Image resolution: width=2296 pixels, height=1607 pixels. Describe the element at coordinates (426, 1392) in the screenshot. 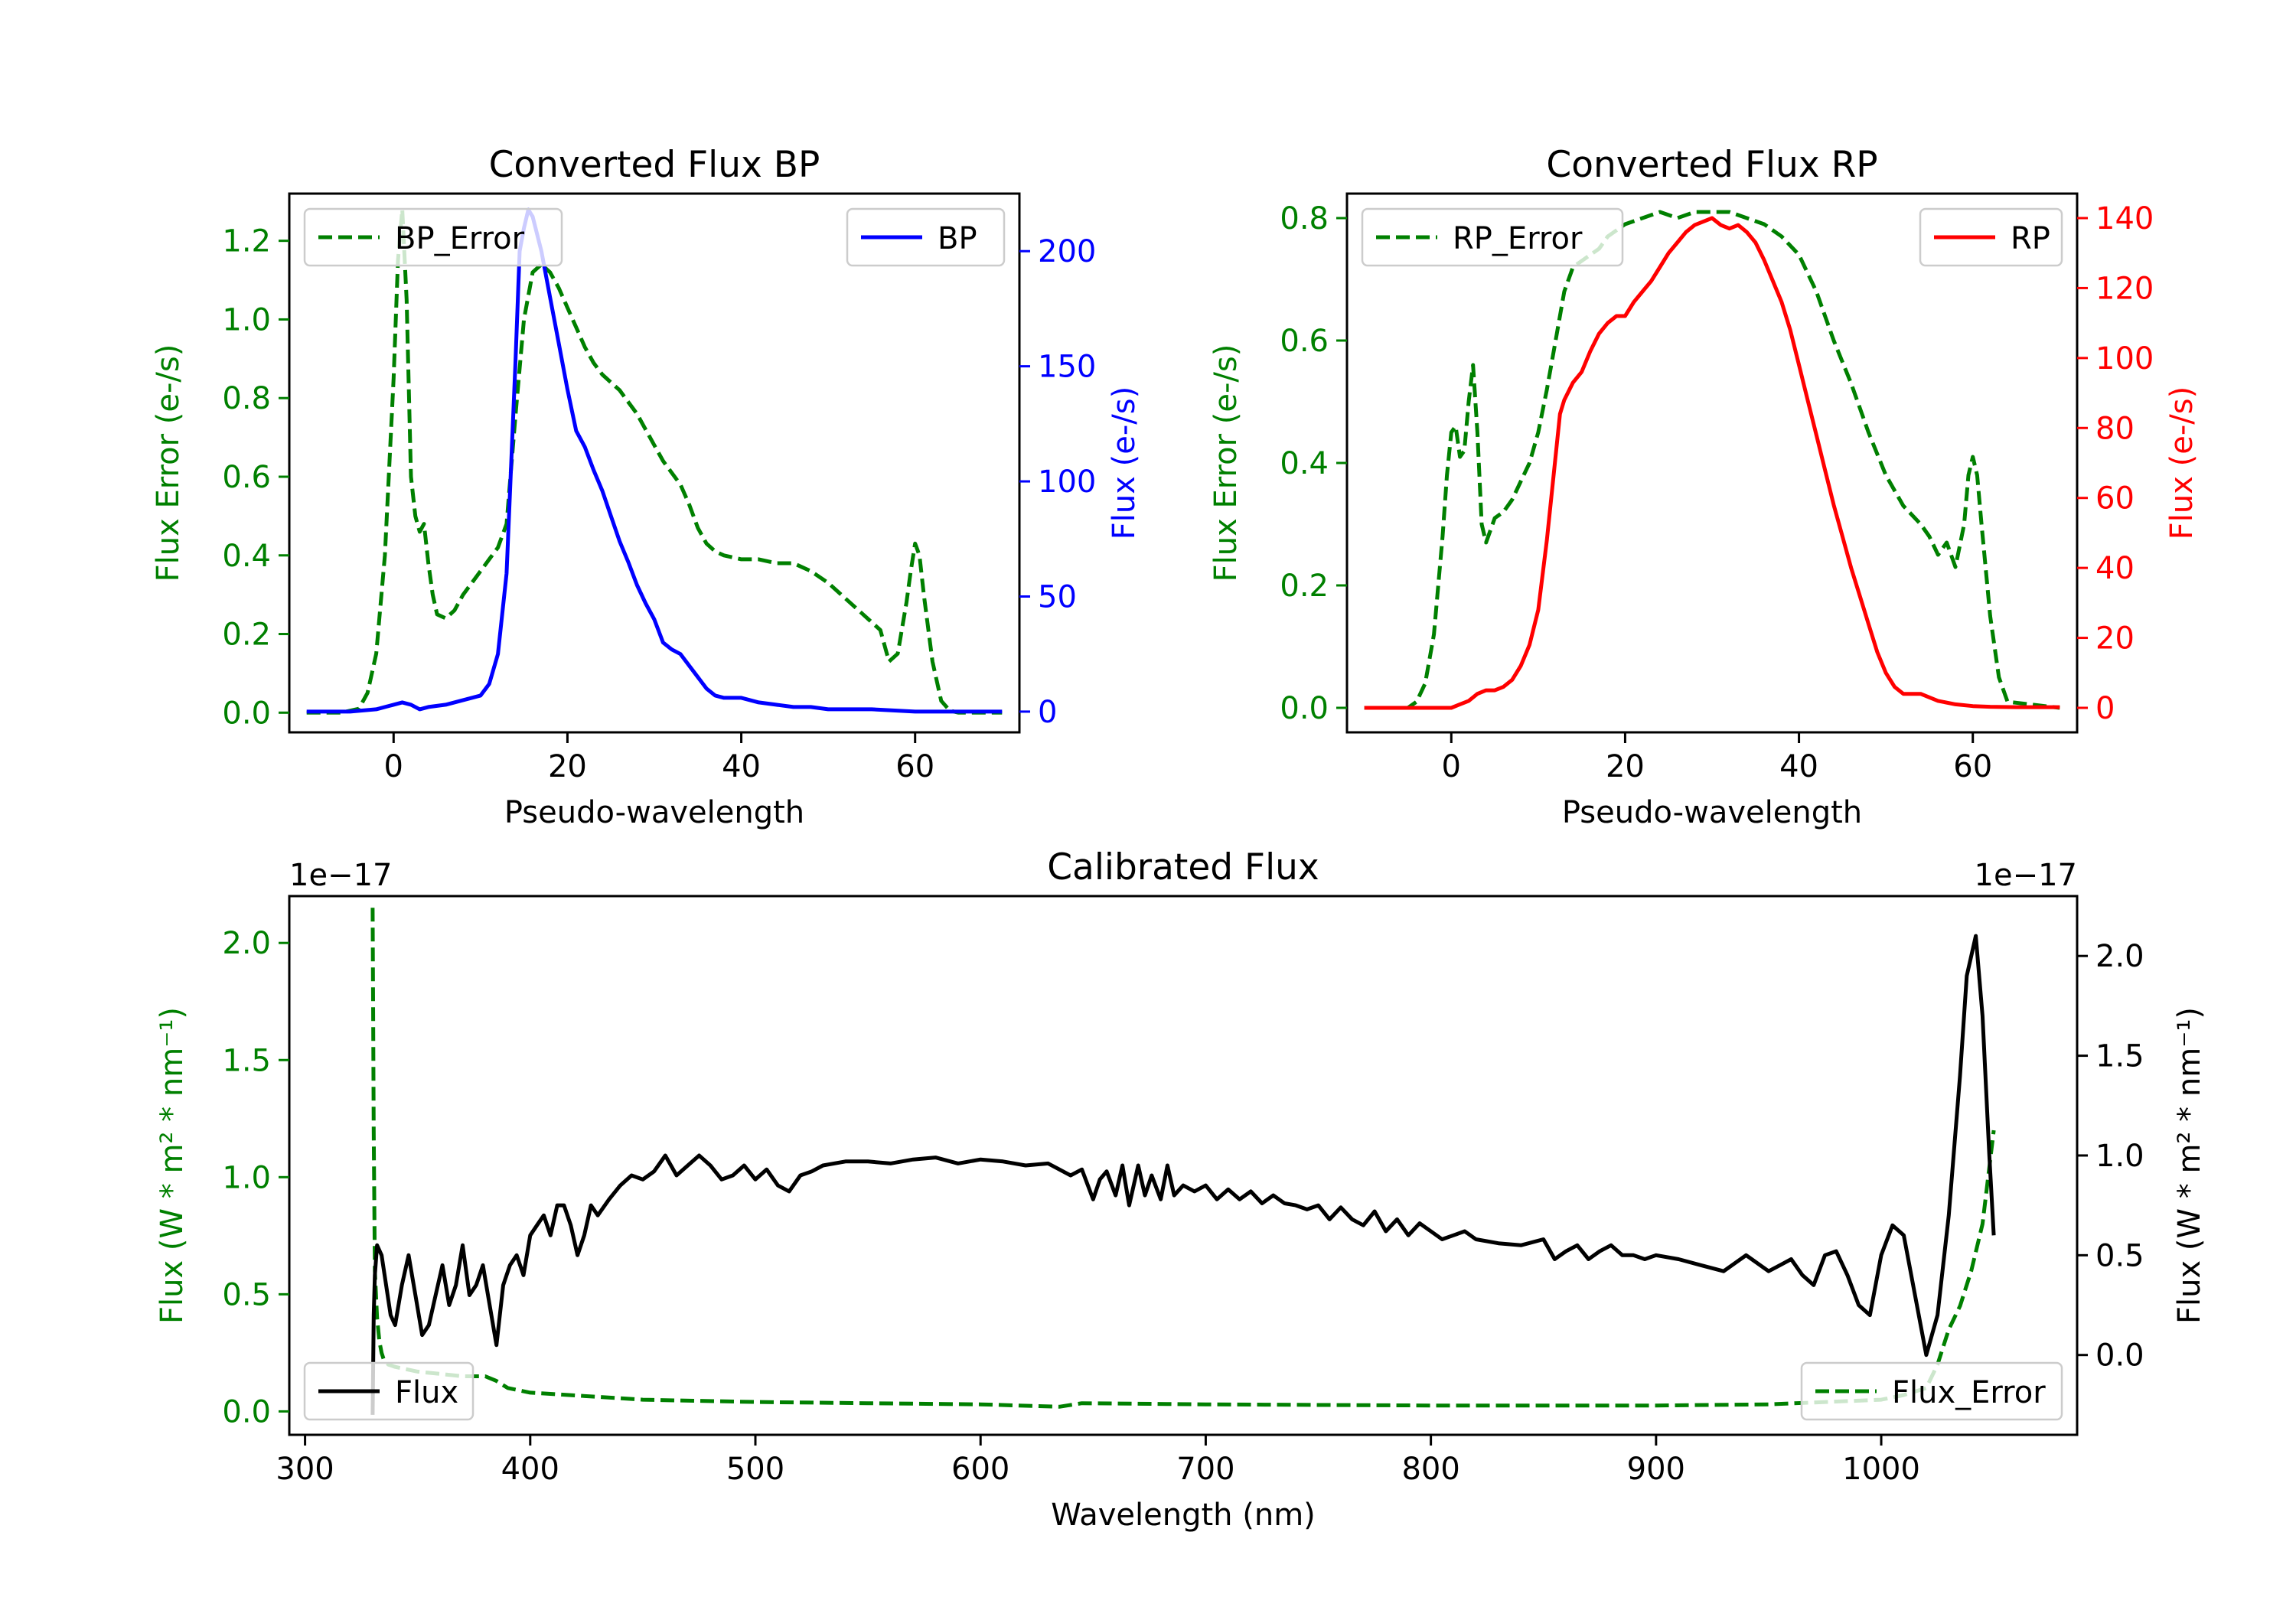

I see `legend-label: Flux` at that location.